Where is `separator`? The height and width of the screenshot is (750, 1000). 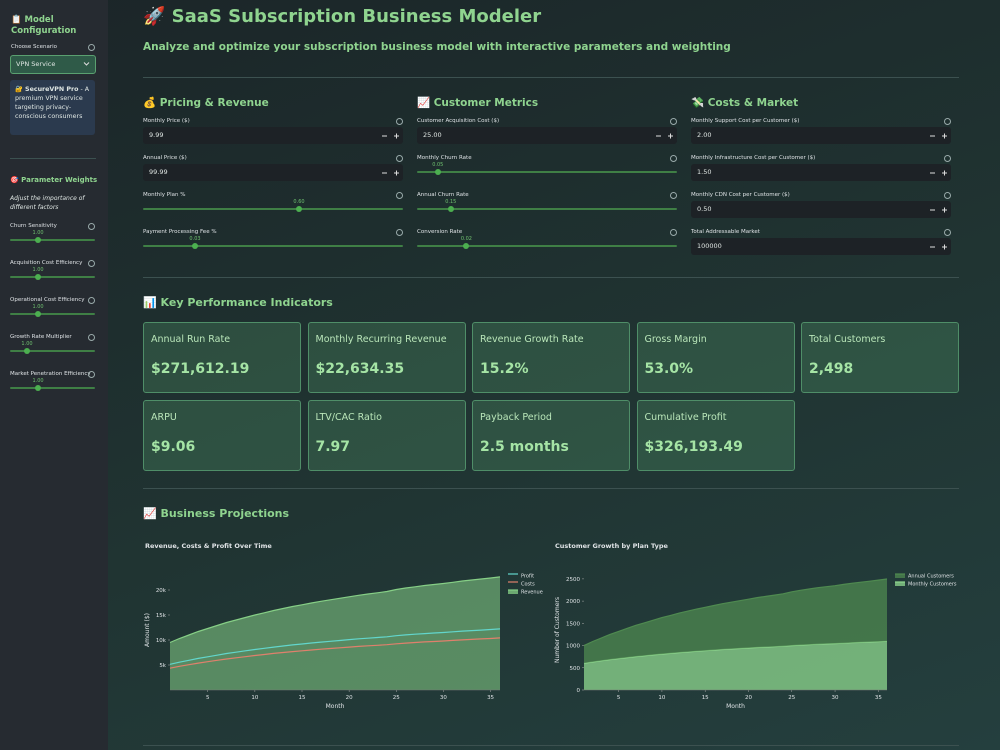
separator is located at coordinates (53, 158).